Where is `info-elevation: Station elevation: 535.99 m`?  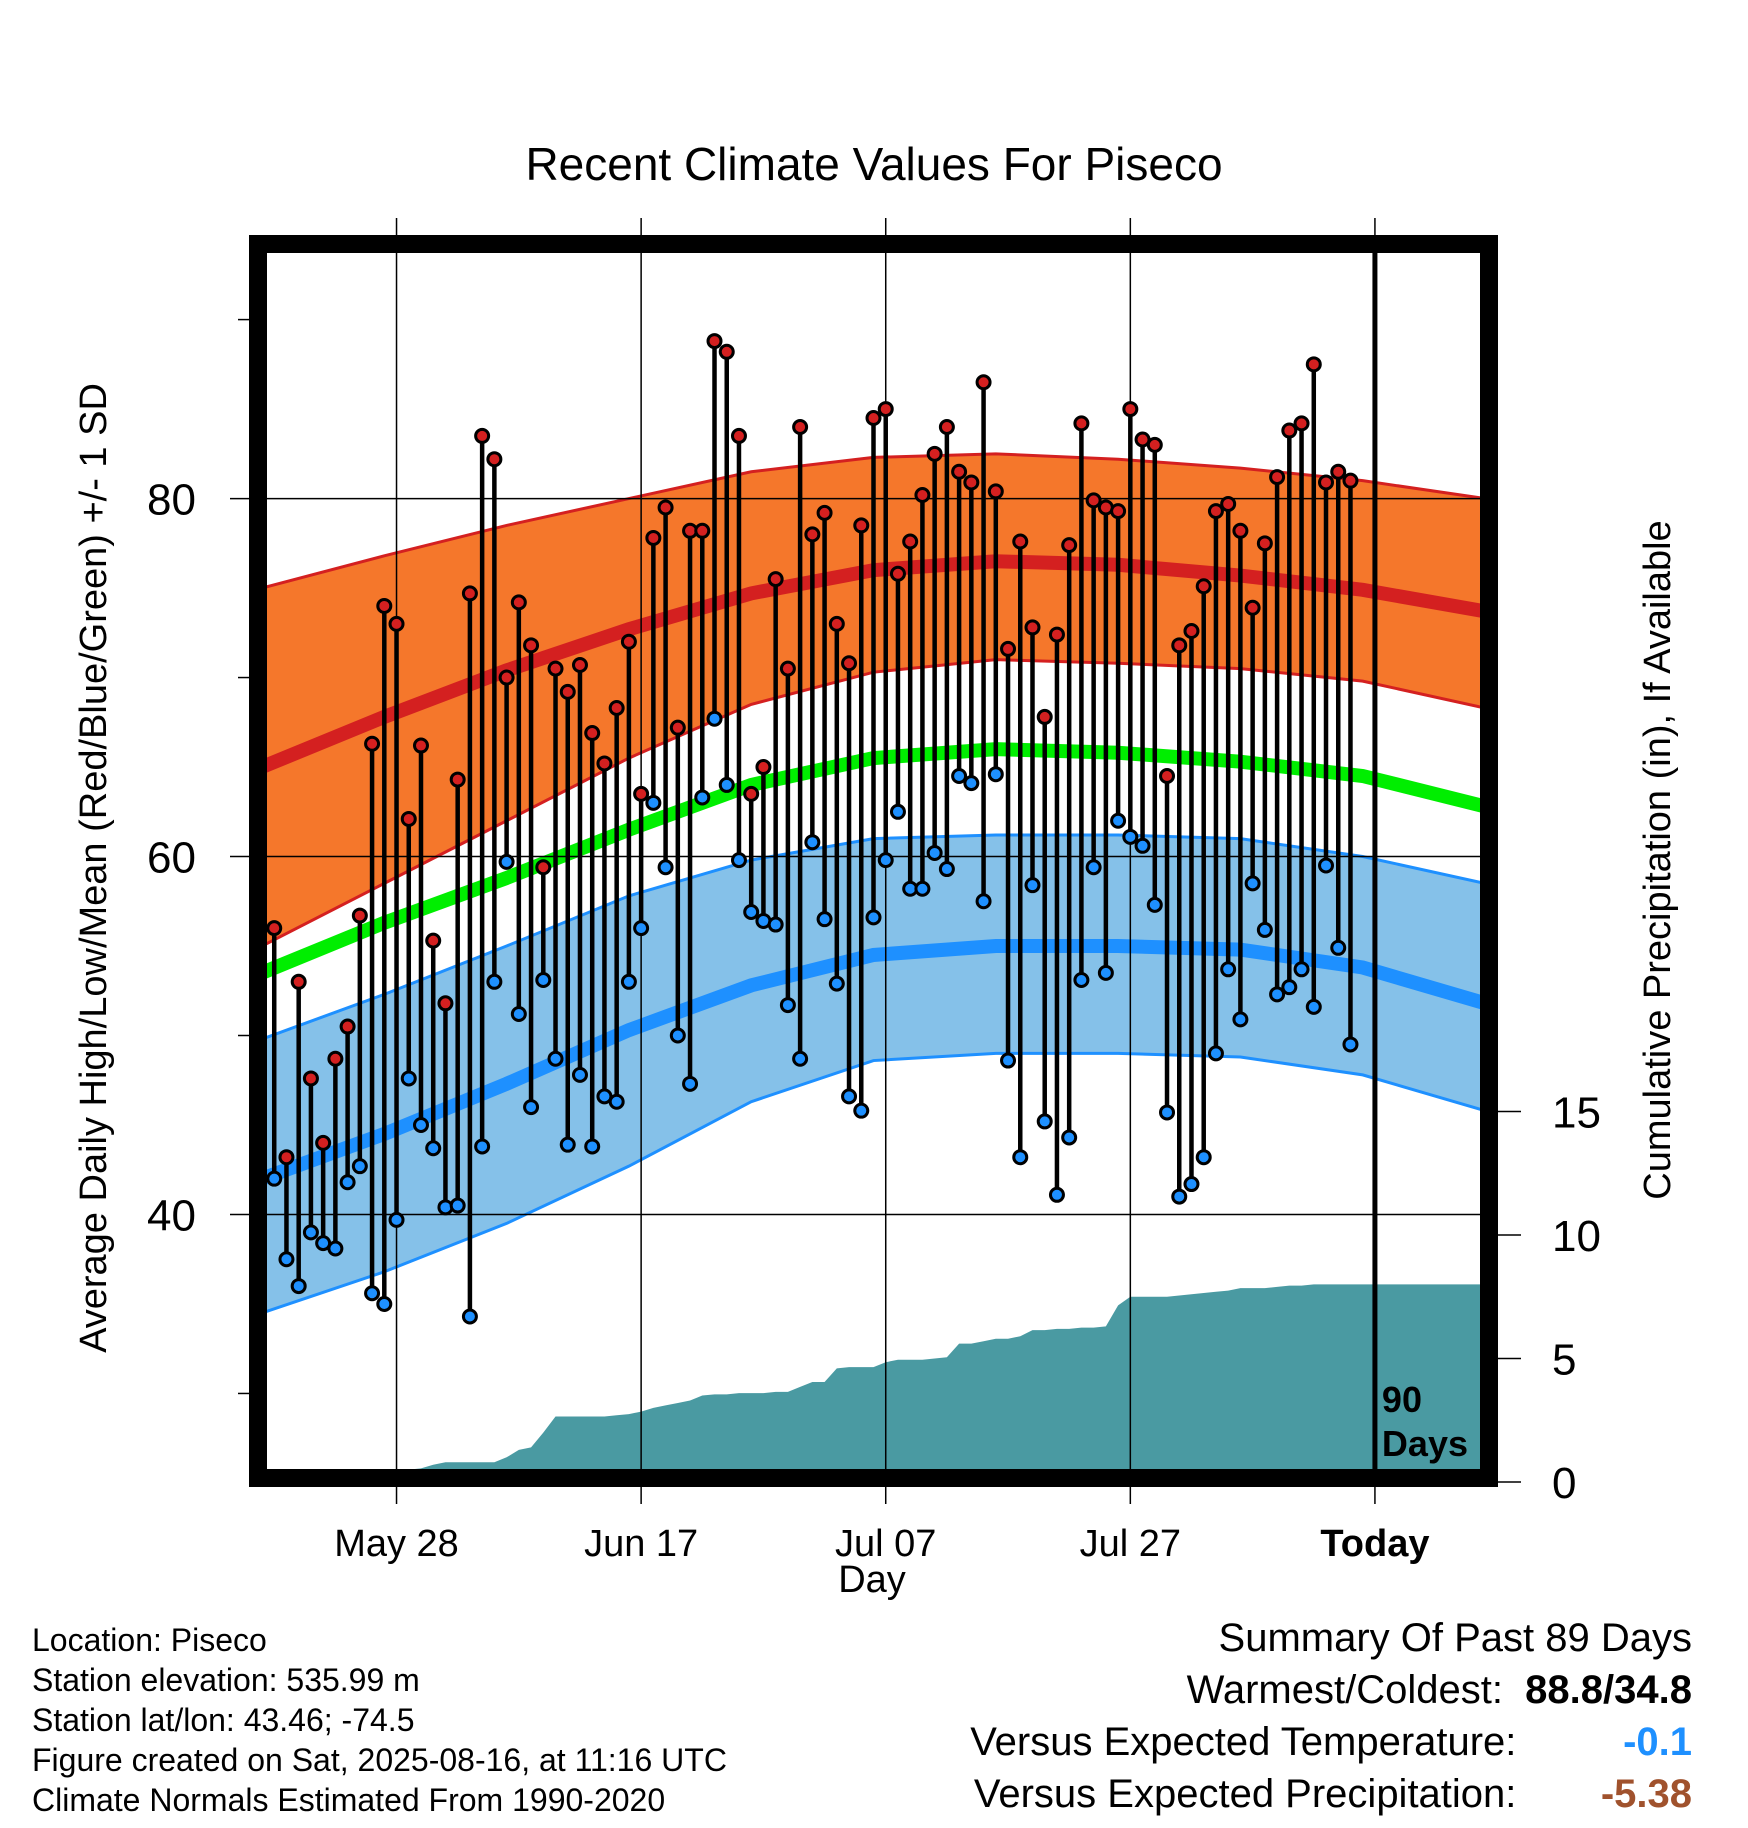 info-elevation: Station elevation: 535.99 m is located at coordinates (226, 1680).